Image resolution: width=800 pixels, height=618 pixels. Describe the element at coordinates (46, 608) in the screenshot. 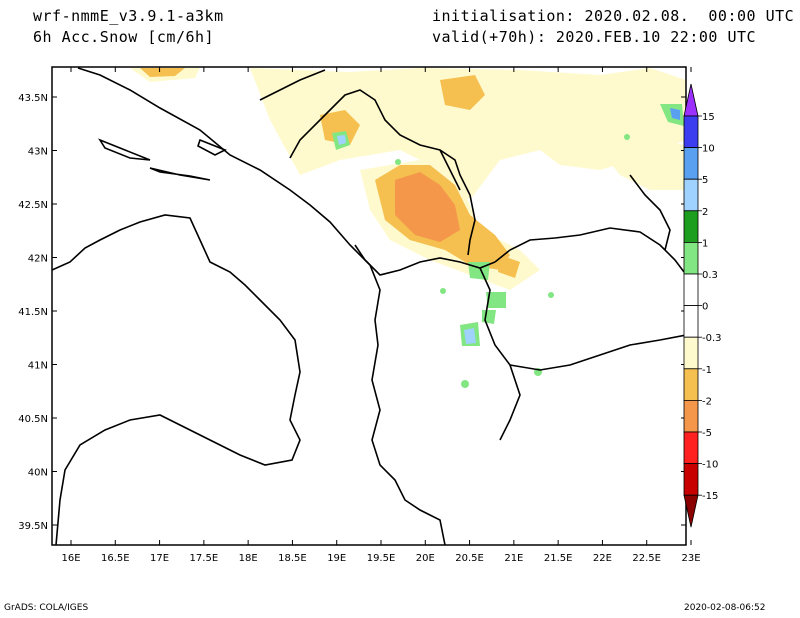

I see `grads-credit: GrADS: COLA/IGES` at that location.